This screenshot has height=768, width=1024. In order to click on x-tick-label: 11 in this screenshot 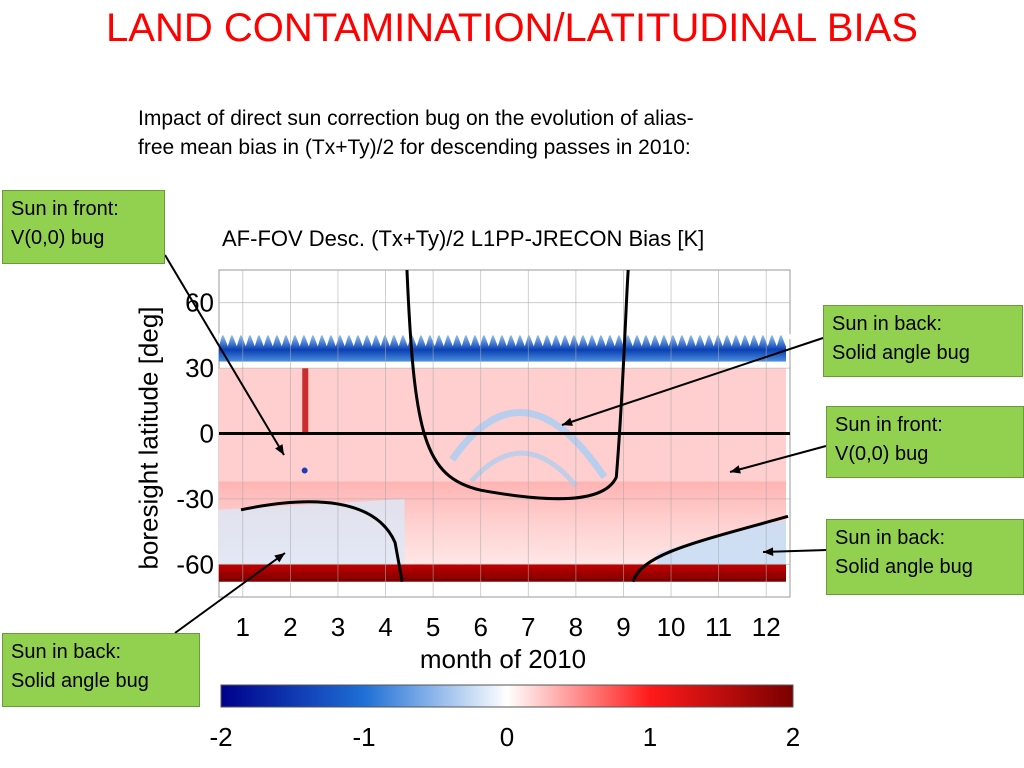, I will do `click(718, 627)`.